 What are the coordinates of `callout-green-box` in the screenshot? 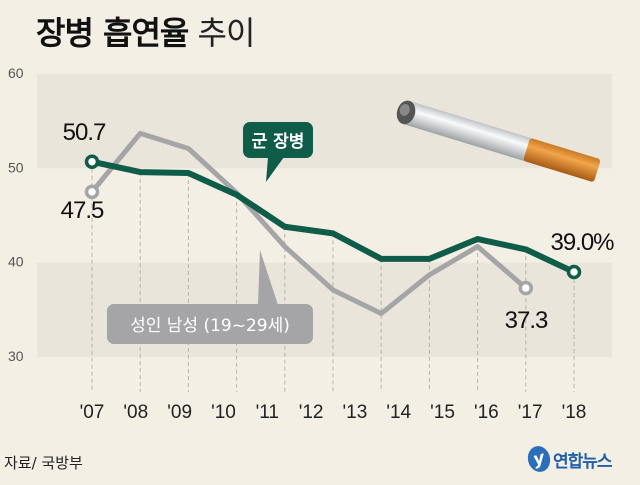 It's located at (278, 140).